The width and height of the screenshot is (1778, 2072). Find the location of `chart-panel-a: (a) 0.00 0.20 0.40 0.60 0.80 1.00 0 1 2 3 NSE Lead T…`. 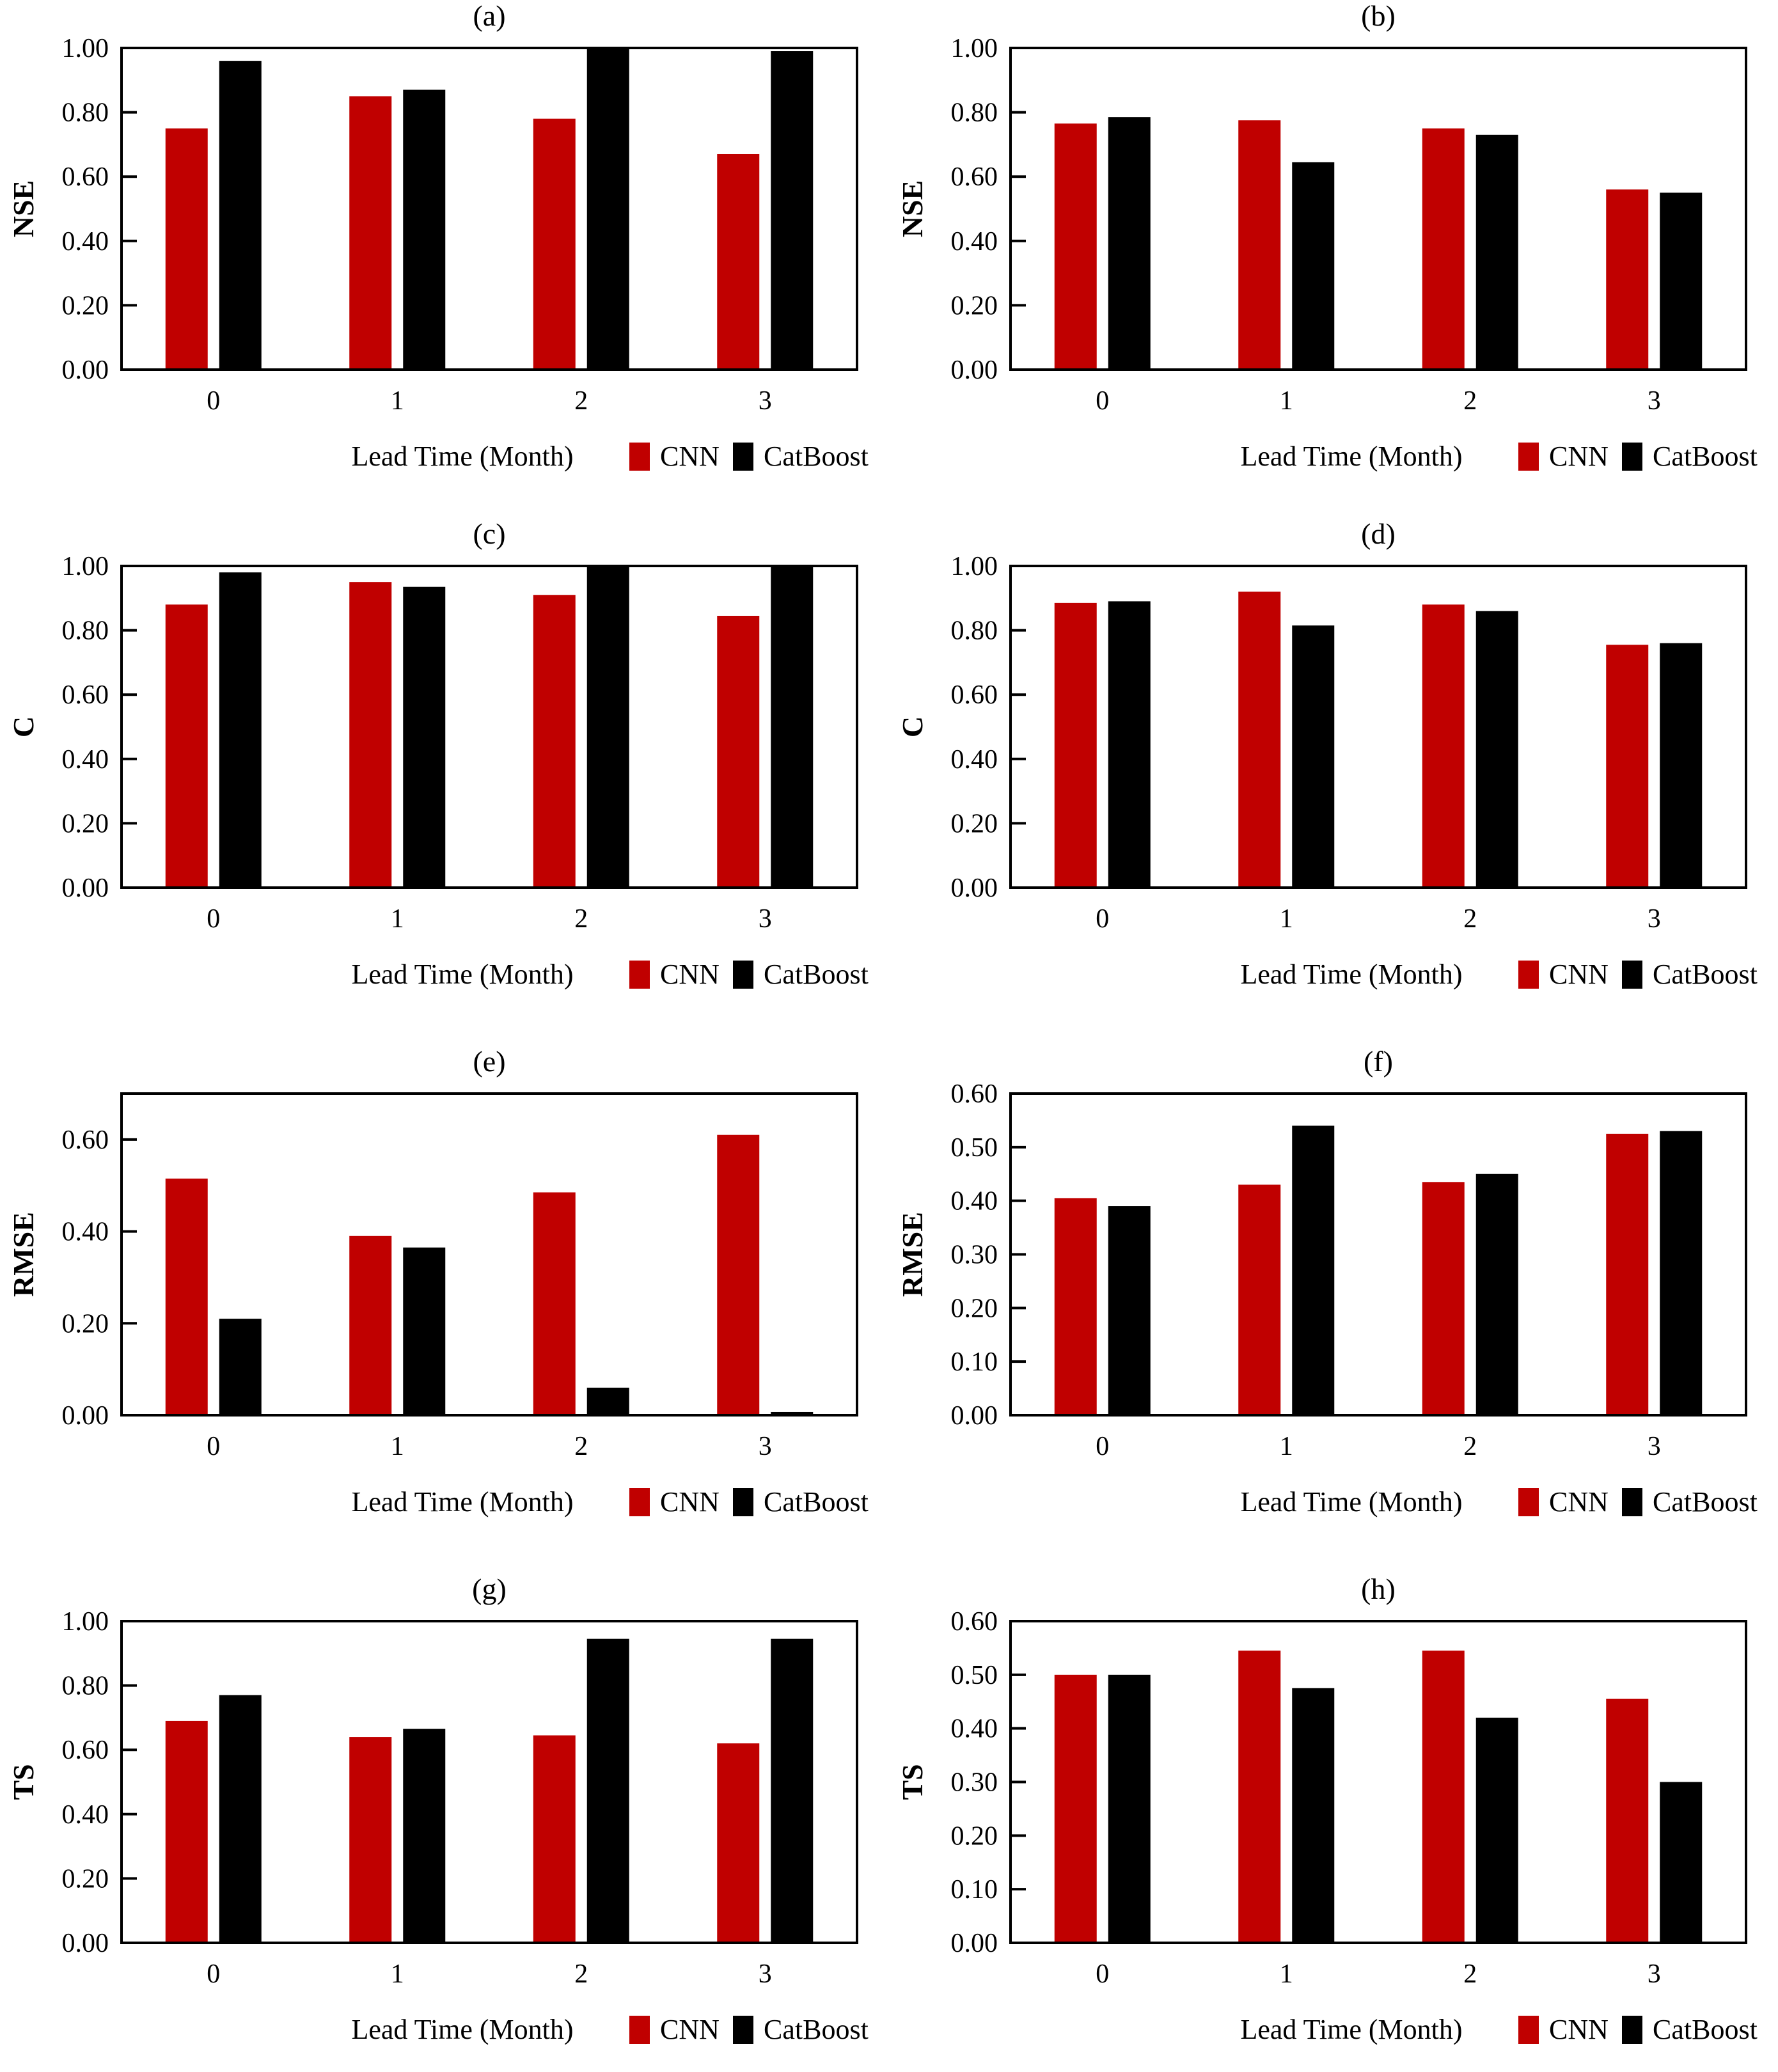

chart-panel-a: (a) 0.00 0.20 0.40 0.60 0.80 1.00 0 1 2 3 NSE Lead T… is located at coordinates (444, 244).